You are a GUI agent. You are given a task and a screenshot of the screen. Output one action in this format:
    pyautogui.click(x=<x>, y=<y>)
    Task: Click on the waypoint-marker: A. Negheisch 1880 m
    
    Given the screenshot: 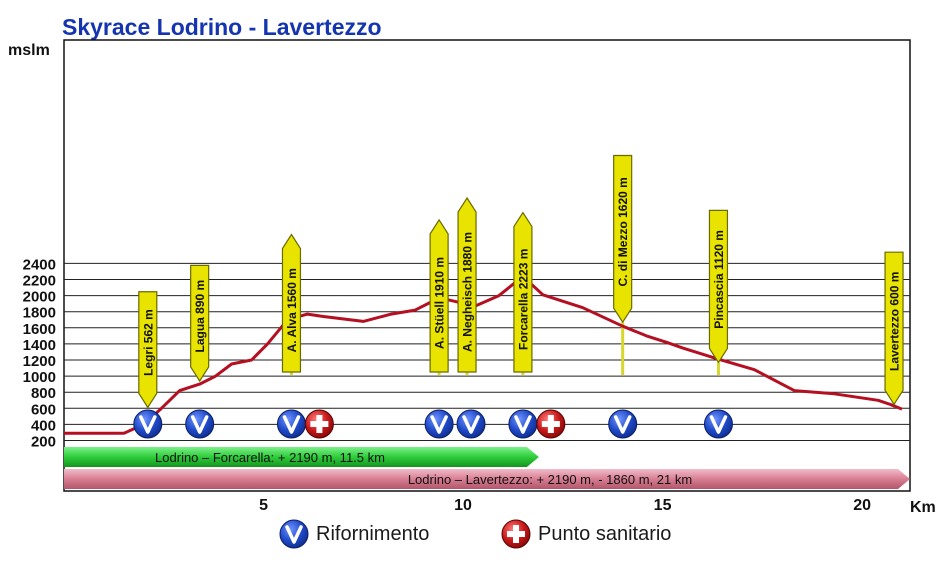 What is the action you would take?
    pyautogui.click(x=467, y=284)
    